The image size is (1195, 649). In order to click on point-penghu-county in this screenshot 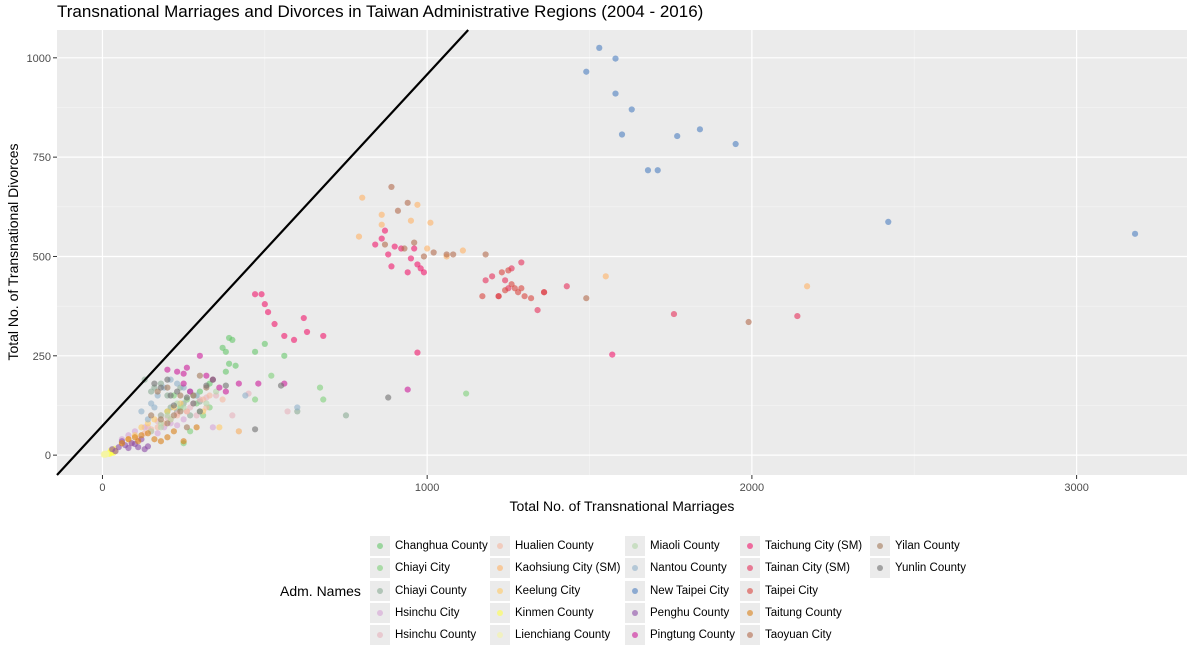, I will do `click(128, 448)`.